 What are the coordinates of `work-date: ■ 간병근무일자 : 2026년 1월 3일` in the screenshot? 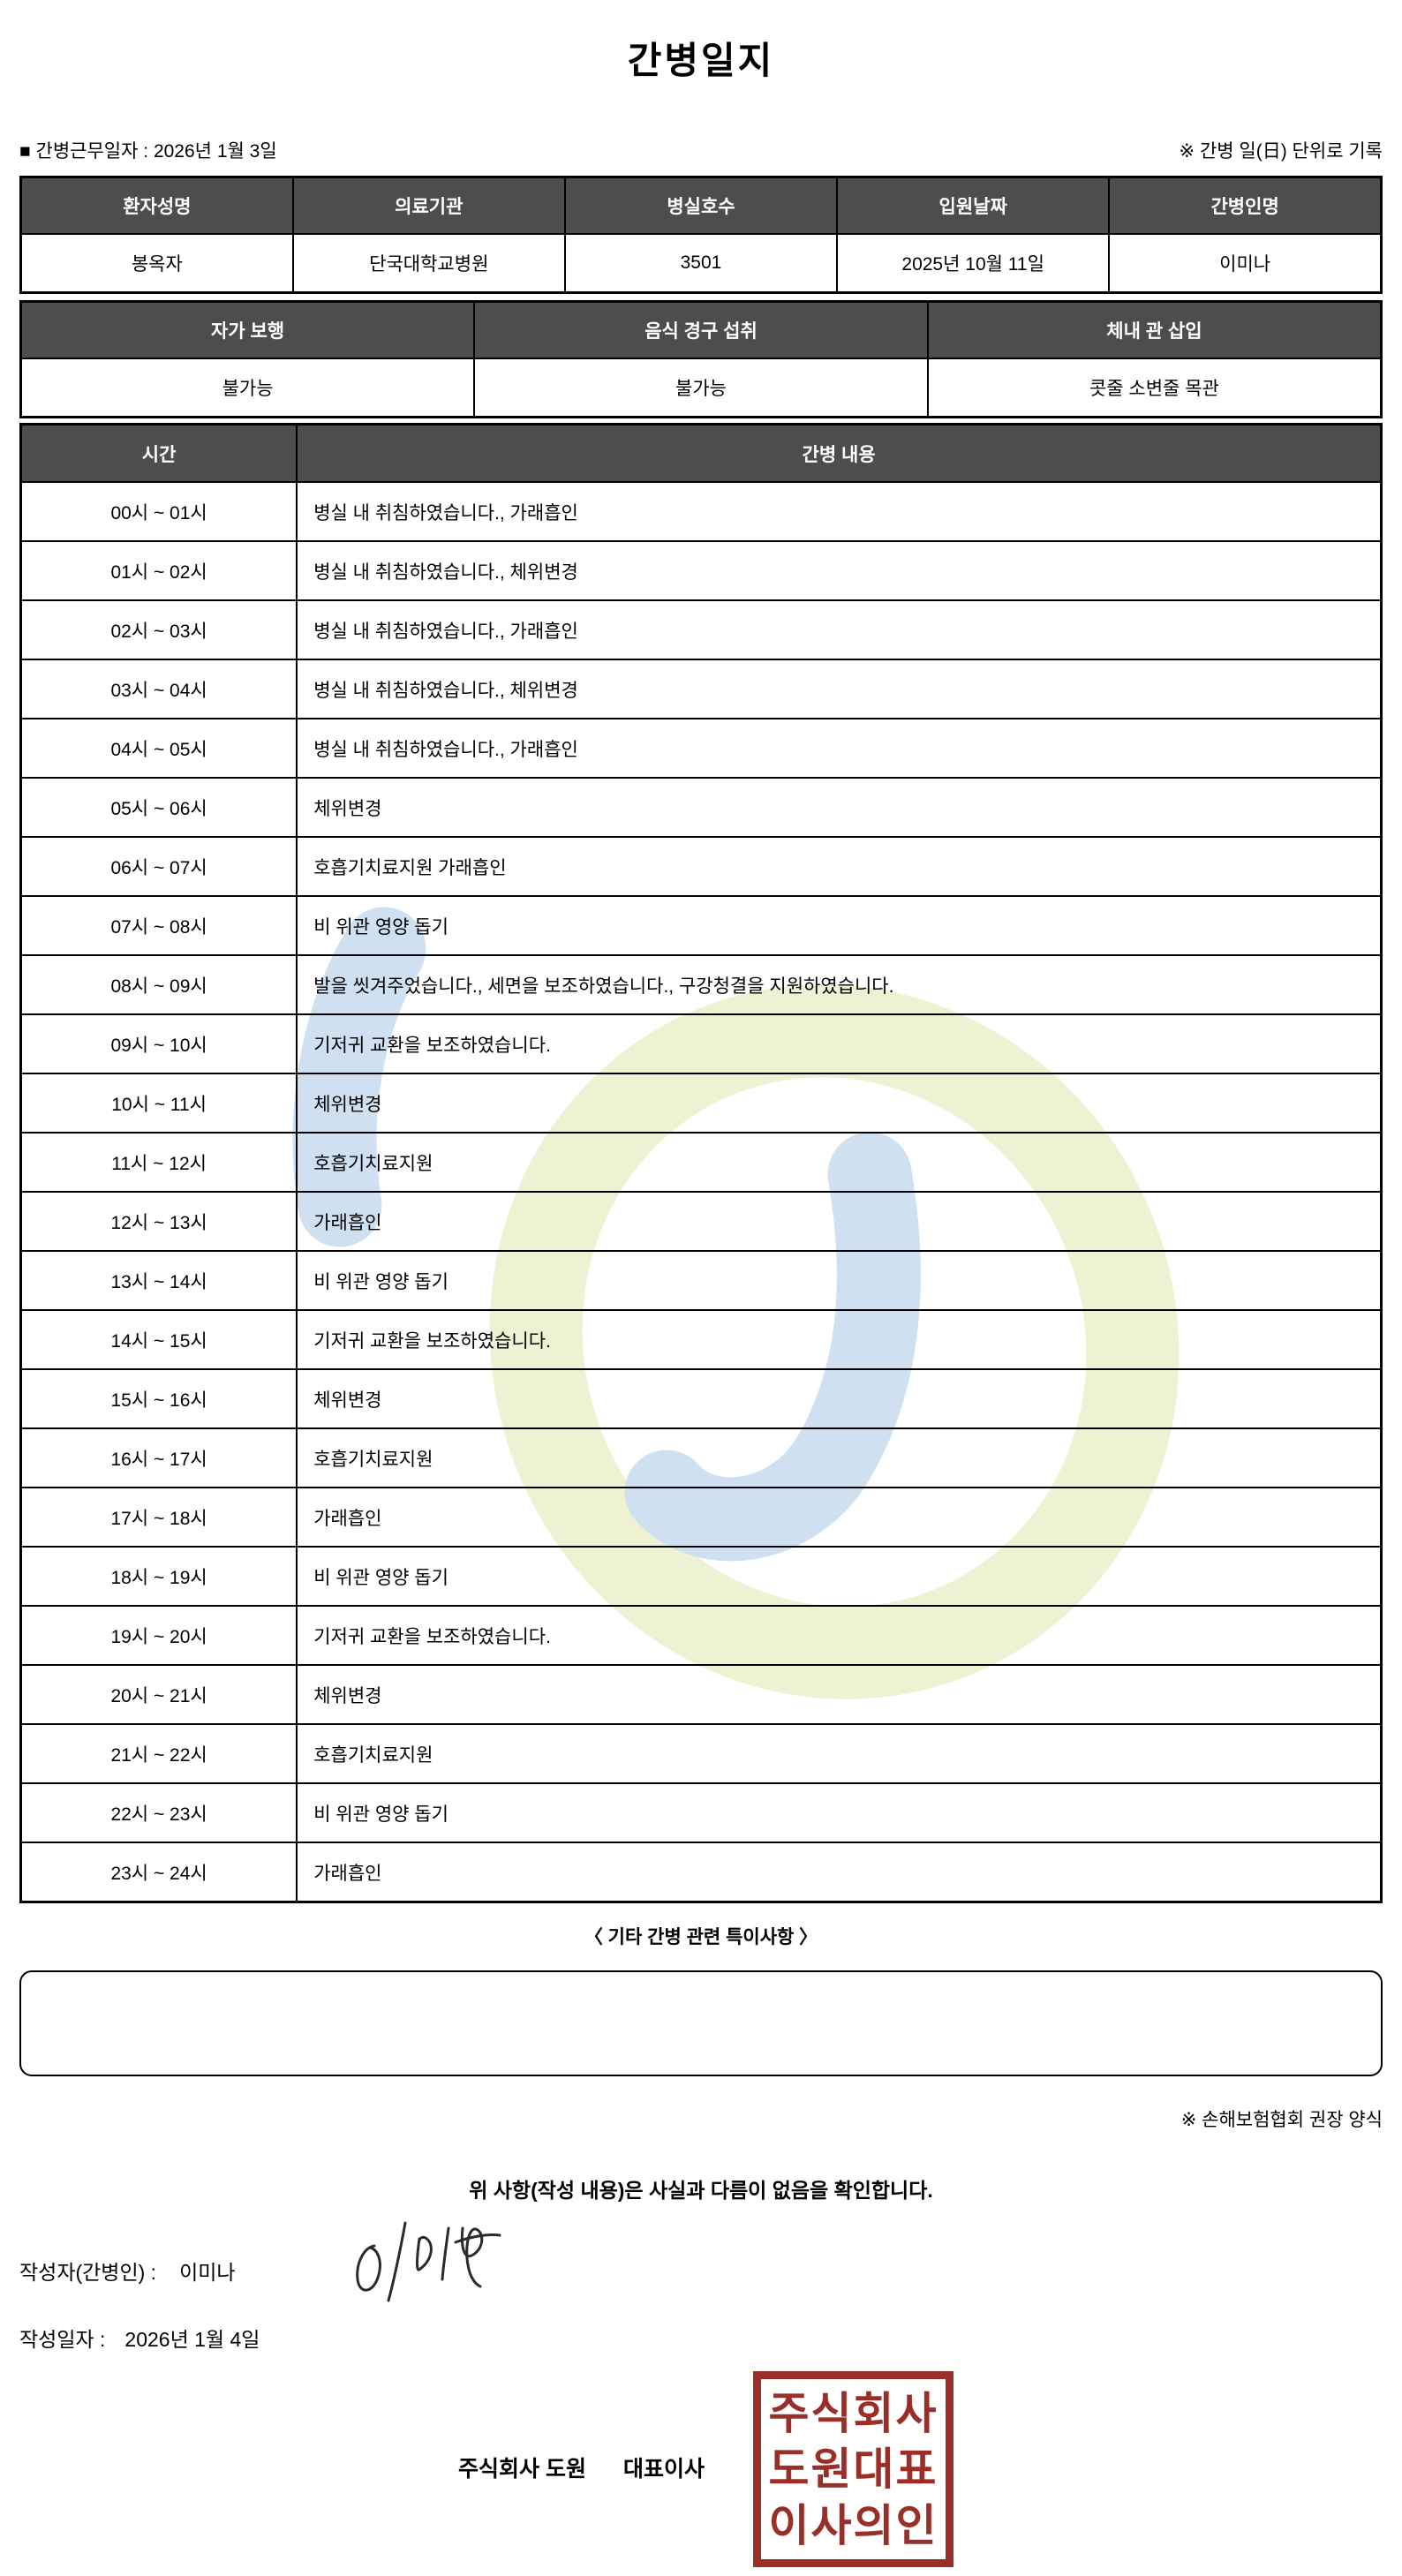 It's located at (148, 151).